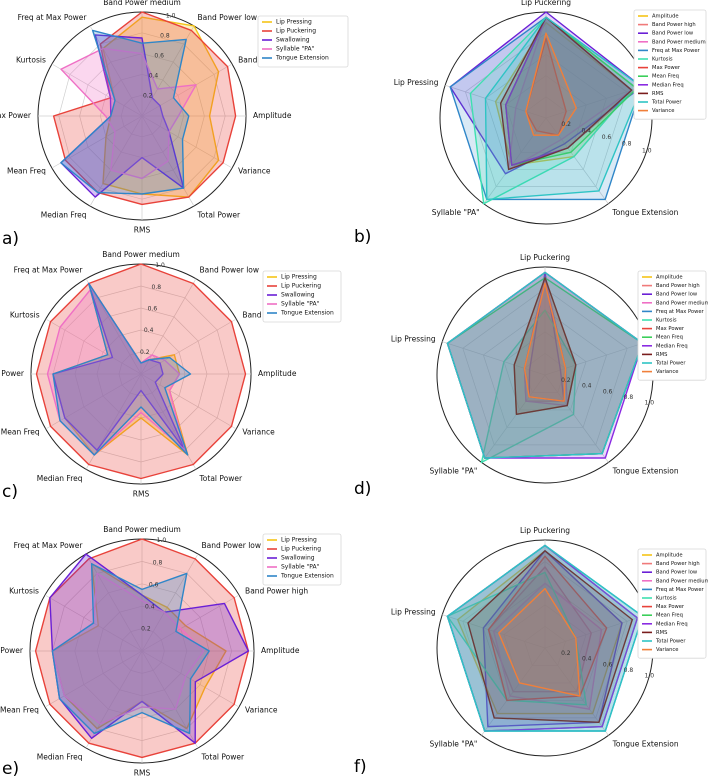  What do you see at coordinates (545, 530) in the screenshot?
I see `axis-label: Lip Puckering` at bounding box center [545, 530].